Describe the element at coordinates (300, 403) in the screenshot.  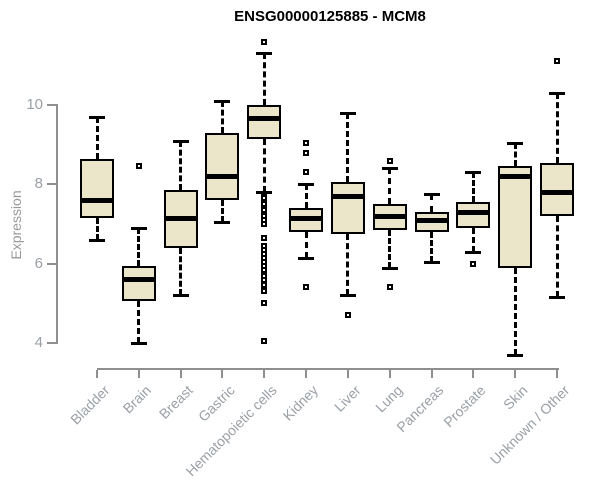
I see `x-tick-label: Kidney` at that location.